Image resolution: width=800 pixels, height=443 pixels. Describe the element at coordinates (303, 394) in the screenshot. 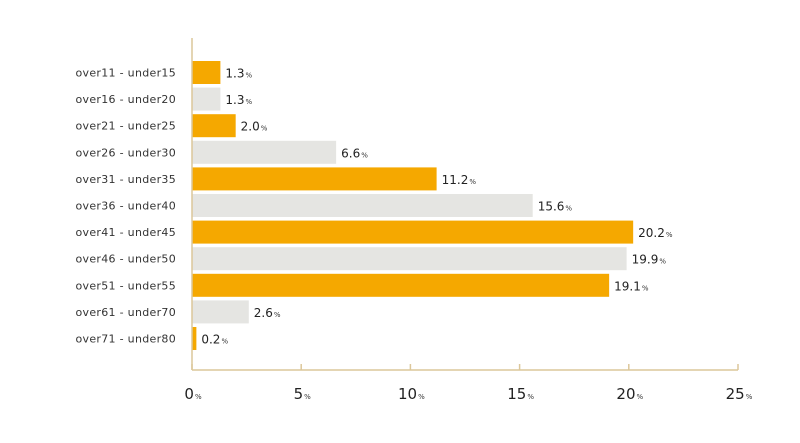

I see `x-tick-label-5: 5%` at that location.